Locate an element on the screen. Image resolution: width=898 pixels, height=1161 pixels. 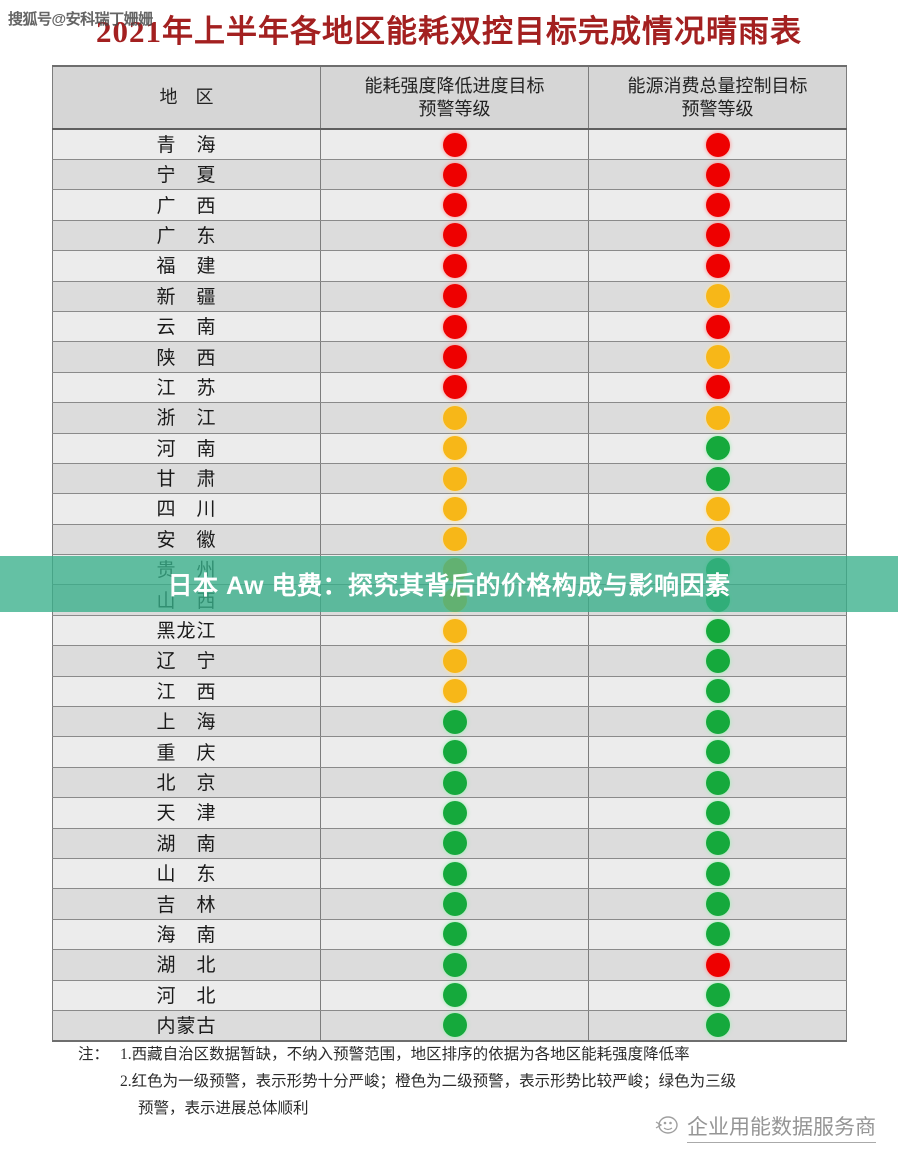
table-row: 黑龙江 is located at coordinates (449, 630).